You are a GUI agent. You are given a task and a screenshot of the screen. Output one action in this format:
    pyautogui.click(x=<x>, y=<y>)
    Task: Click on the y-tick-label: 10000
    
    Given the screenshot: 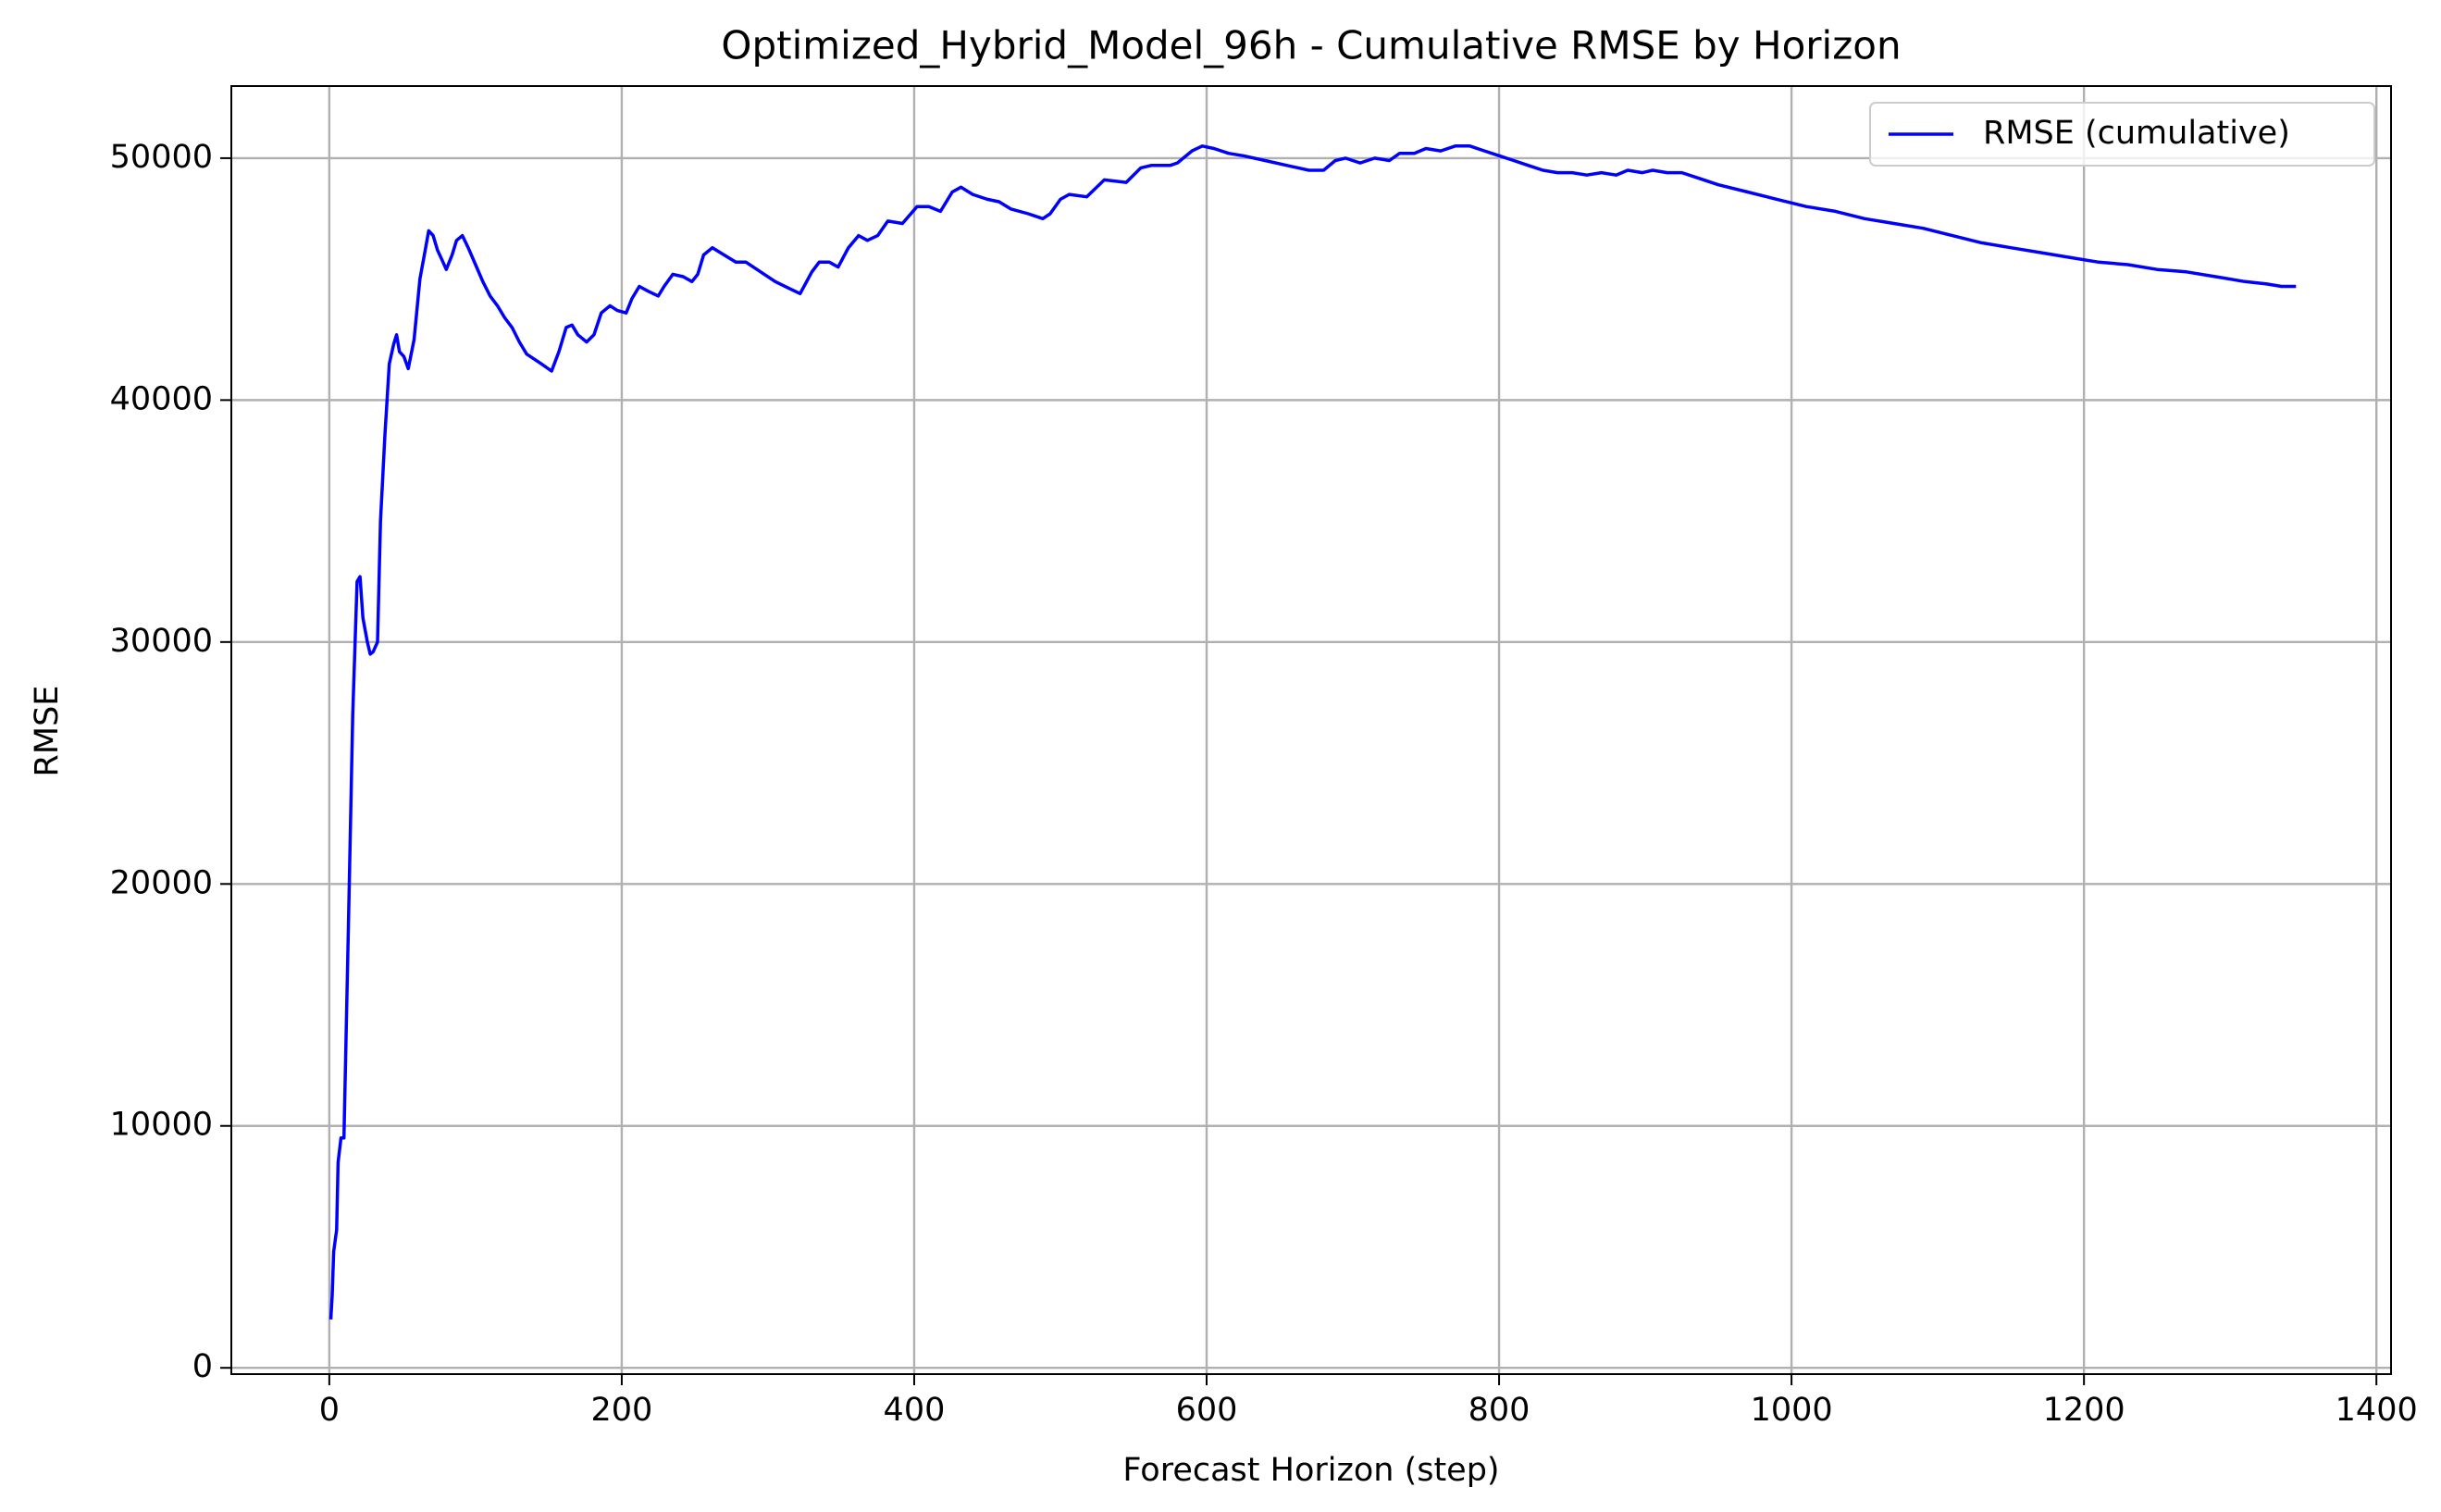 What is the action you would take?
    pyautogui.click(x=161, y=1125)
    